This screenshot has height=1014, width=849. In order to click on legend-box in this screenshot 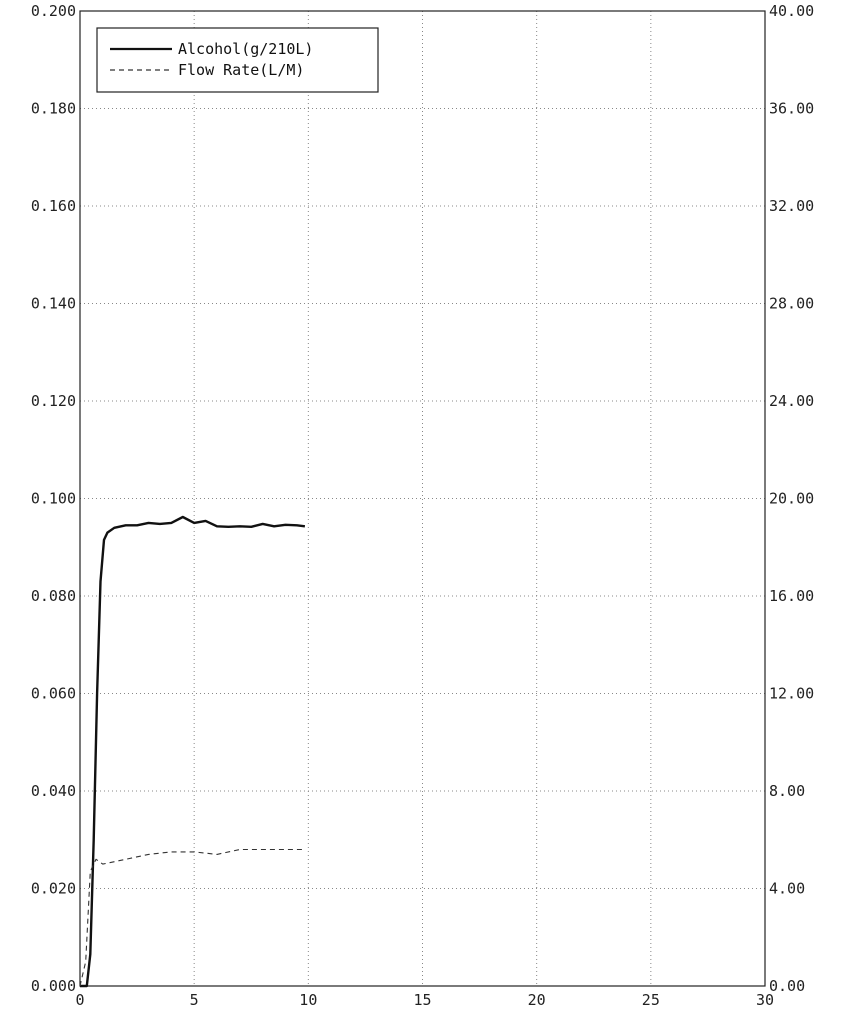, I will do `click(237, 60)`.